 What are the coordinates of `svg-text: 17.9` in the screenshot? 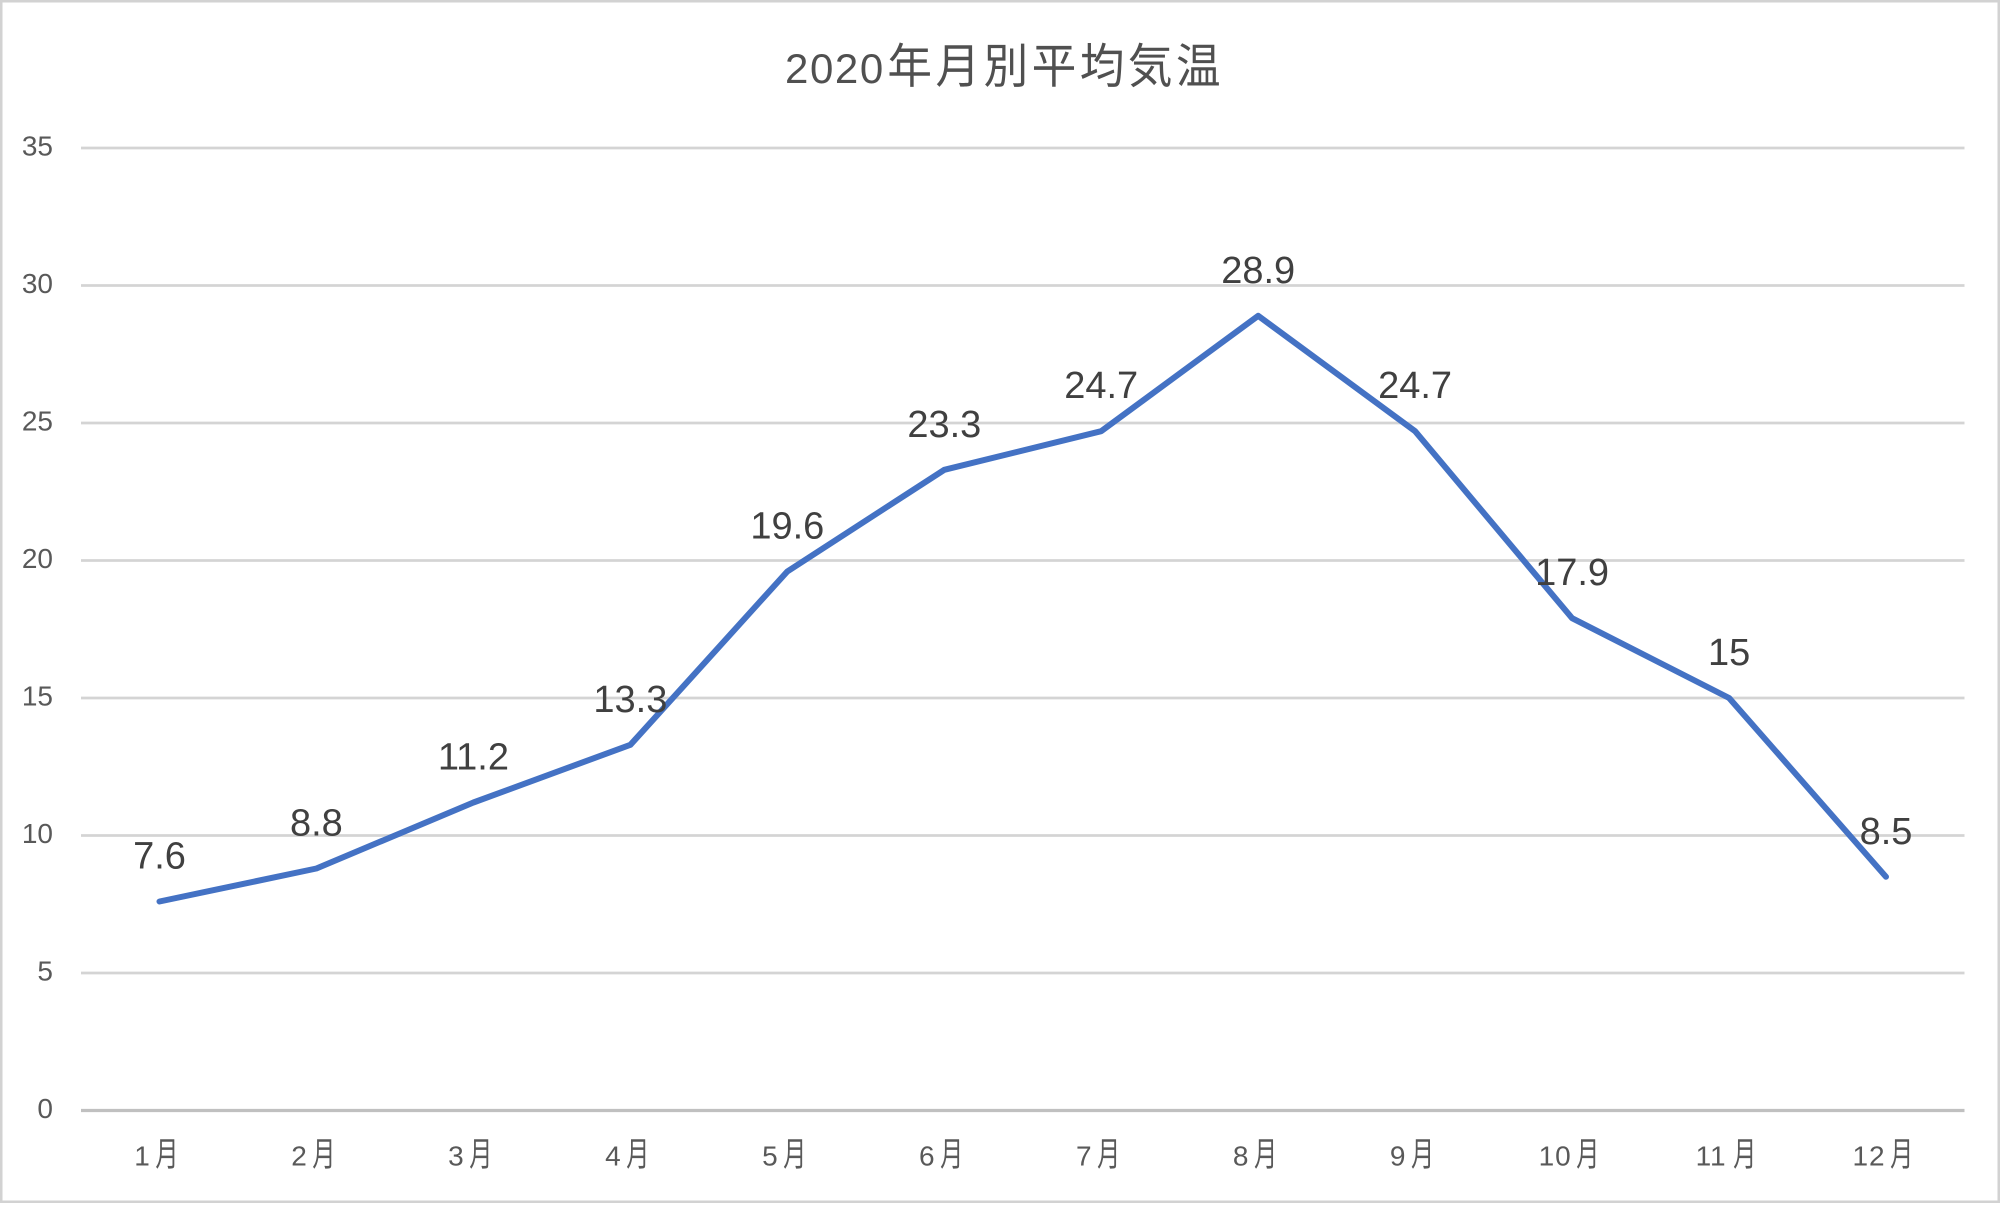 It's located at (1572, 573).